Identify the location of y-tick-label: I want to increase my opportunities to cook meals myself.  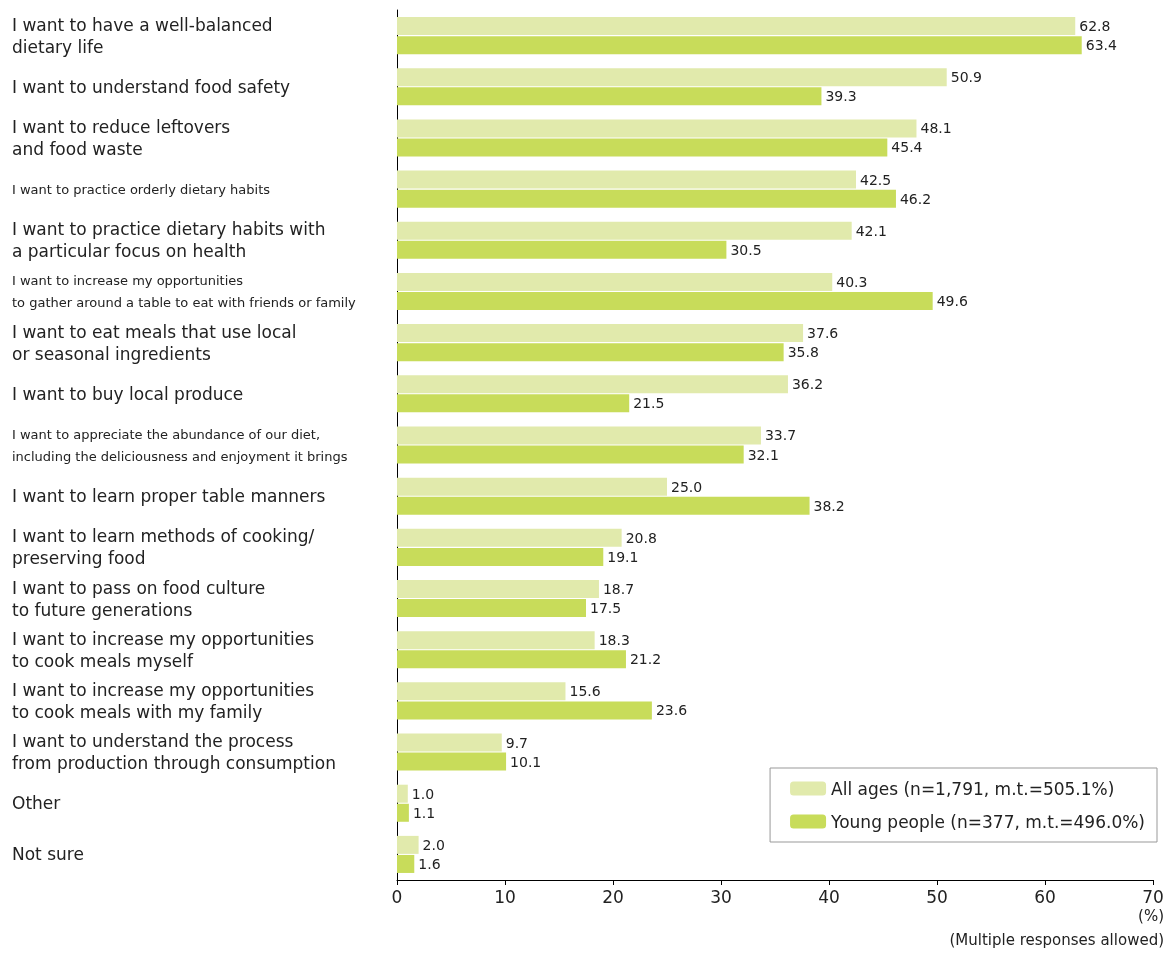
(163, 649).